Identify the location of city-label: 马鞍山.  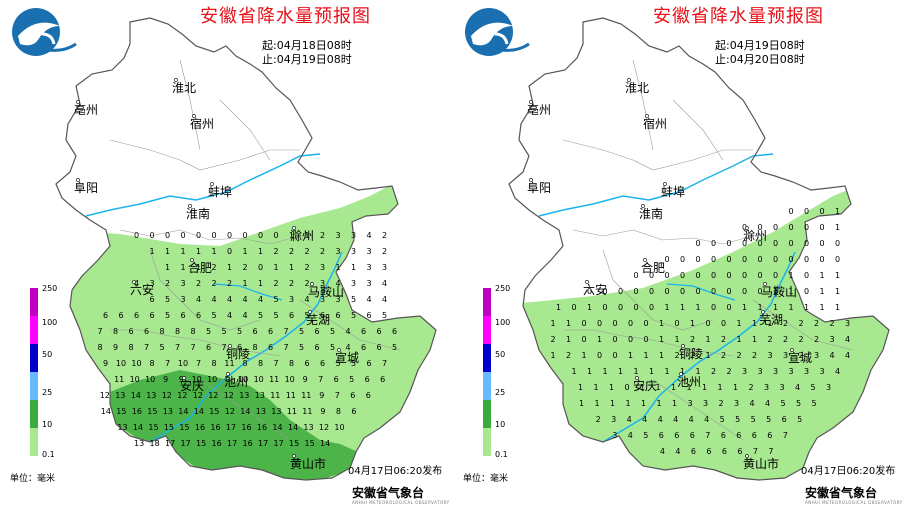
(779, 291).